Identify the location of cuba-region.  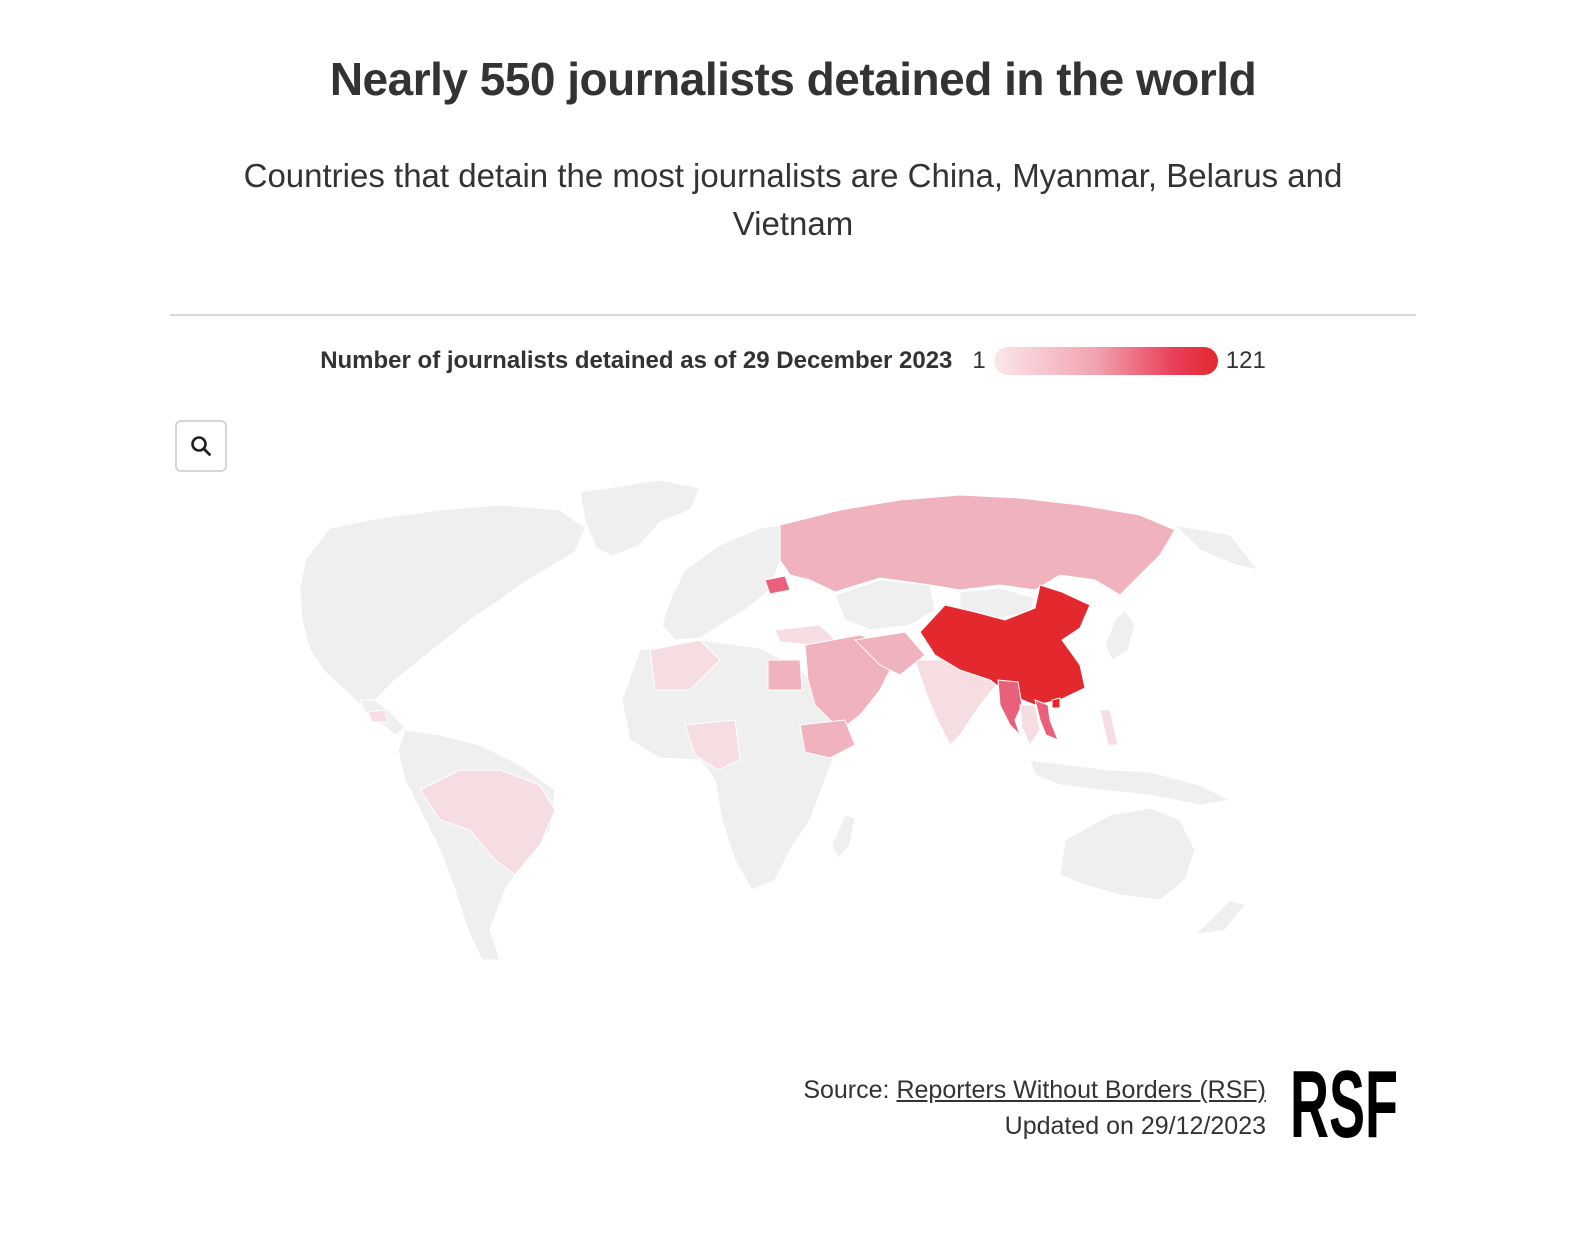
(378, 716).